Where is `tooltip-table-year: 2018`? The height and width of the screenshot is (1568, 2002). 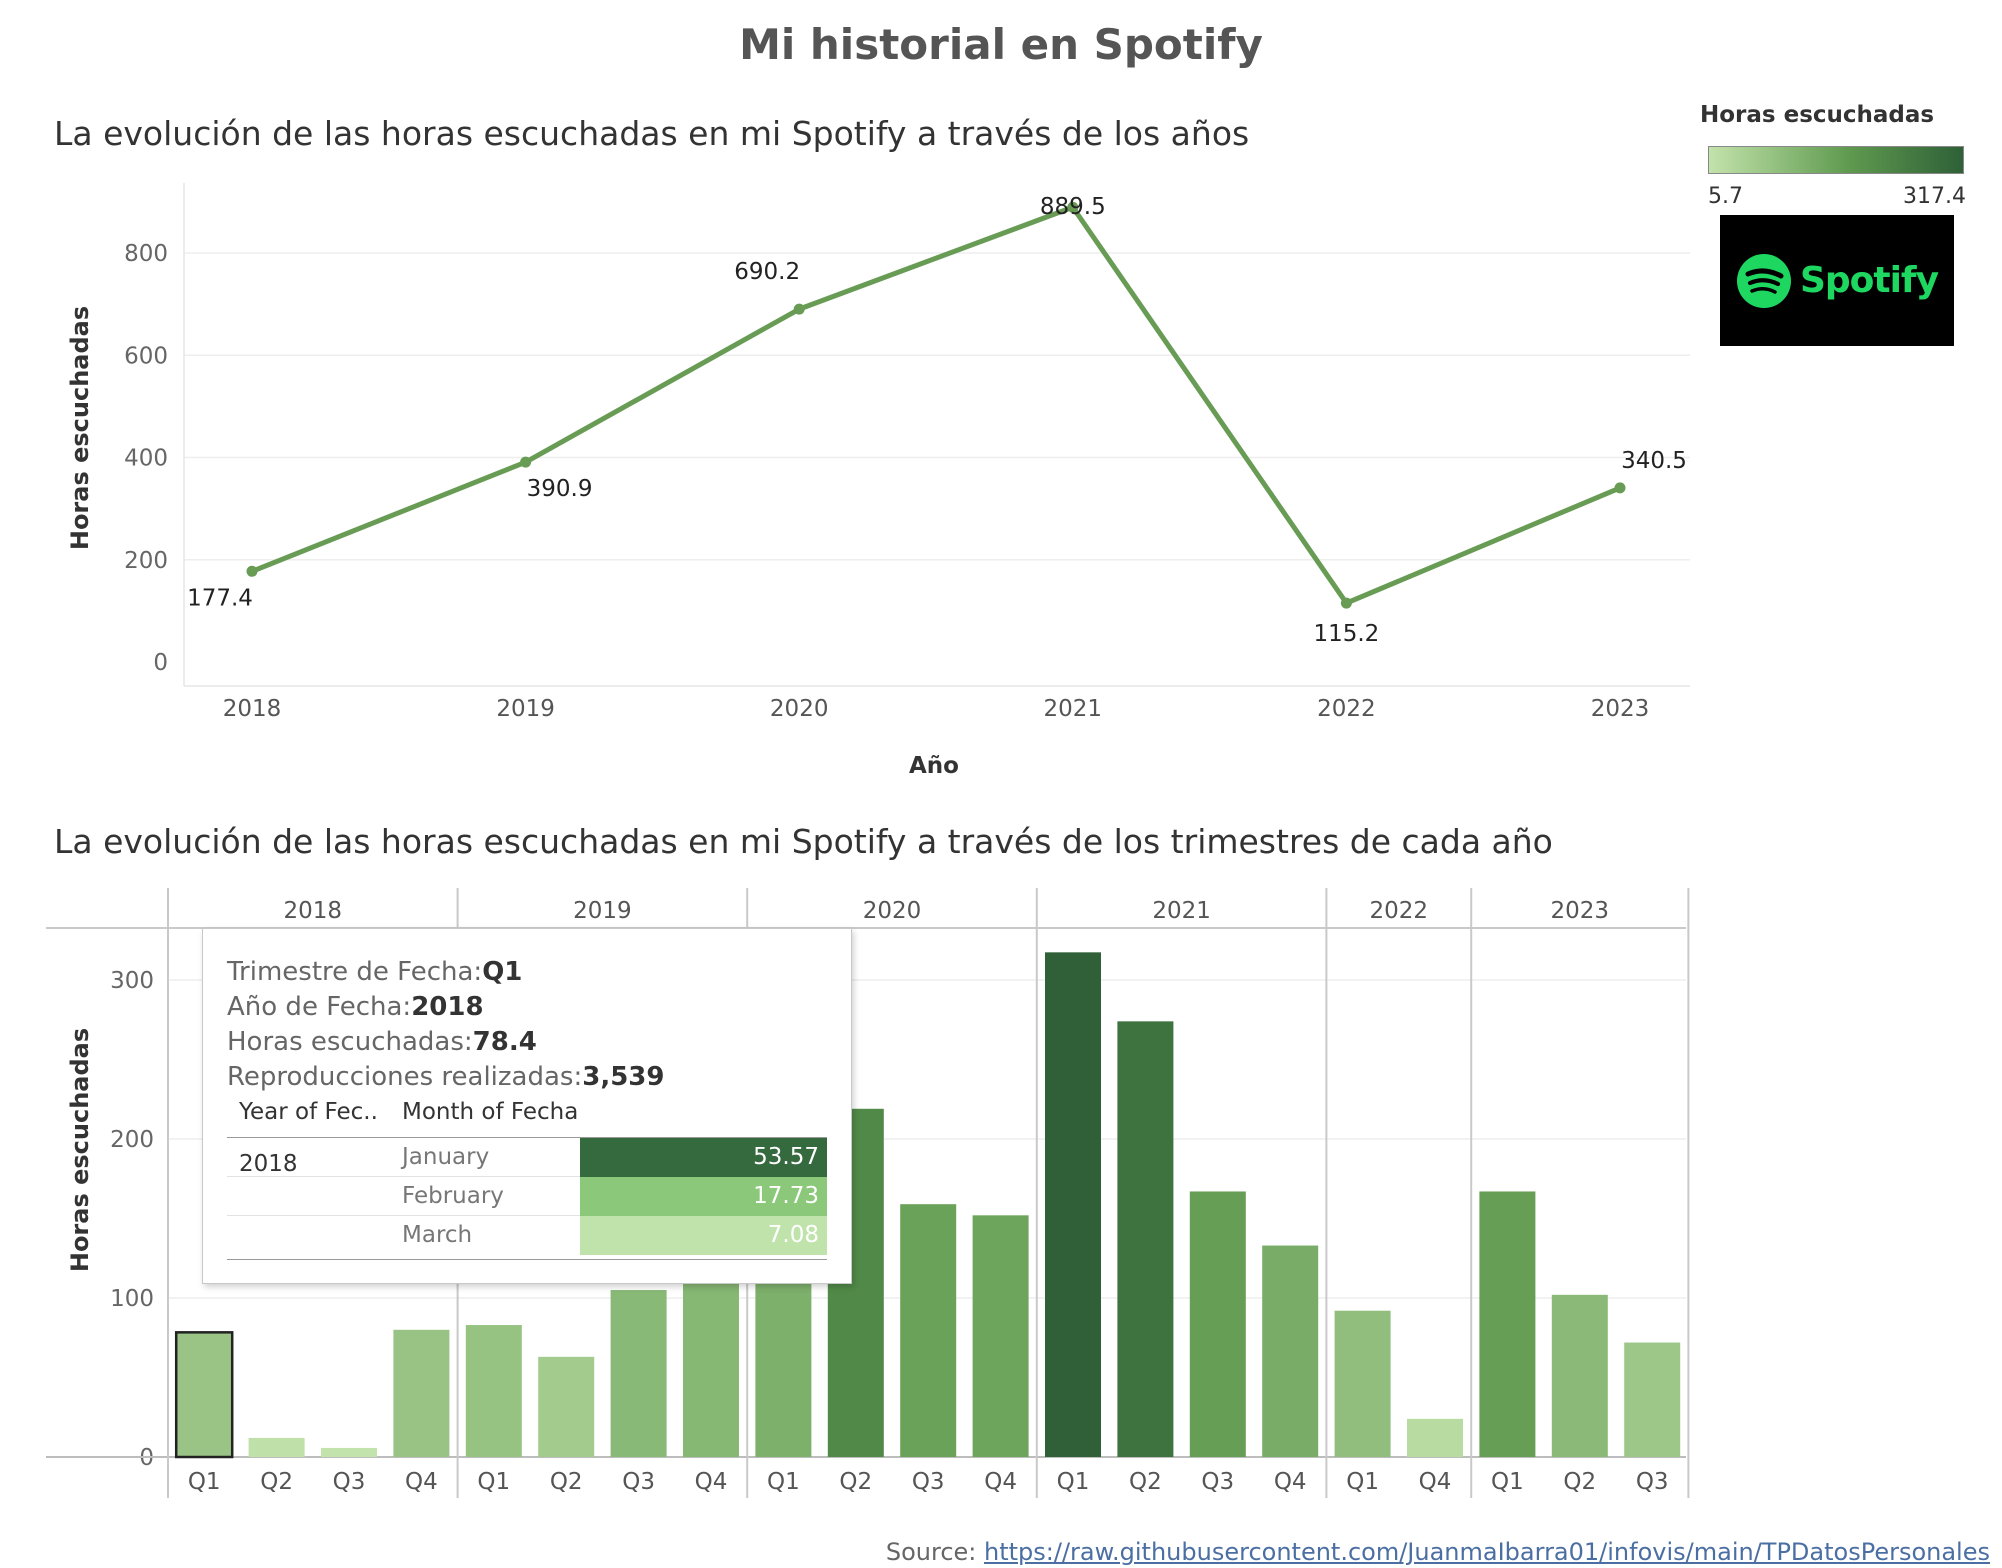
tooltip-table-year: 2018 is located at coordinates (268, 1164).